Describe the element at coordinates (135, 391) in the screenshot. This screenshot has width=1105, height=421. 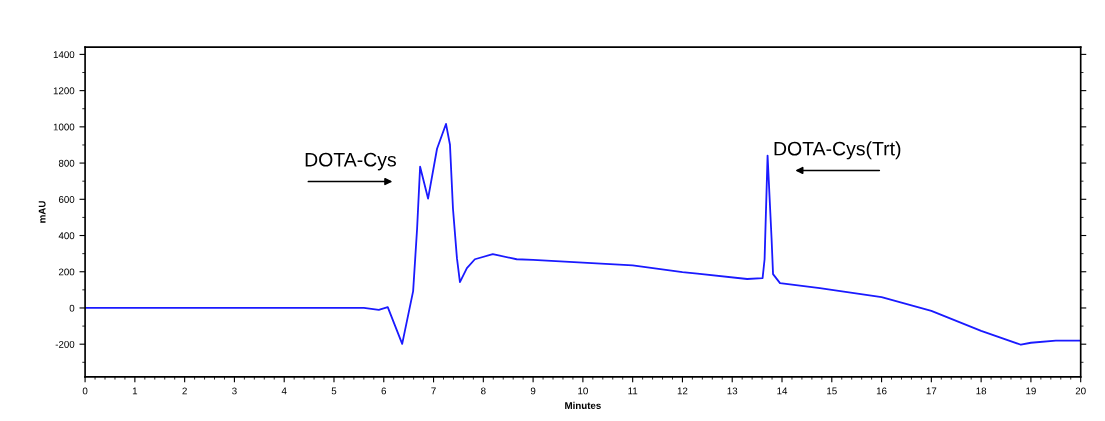
I see `x-tick-label: 1` at that location.